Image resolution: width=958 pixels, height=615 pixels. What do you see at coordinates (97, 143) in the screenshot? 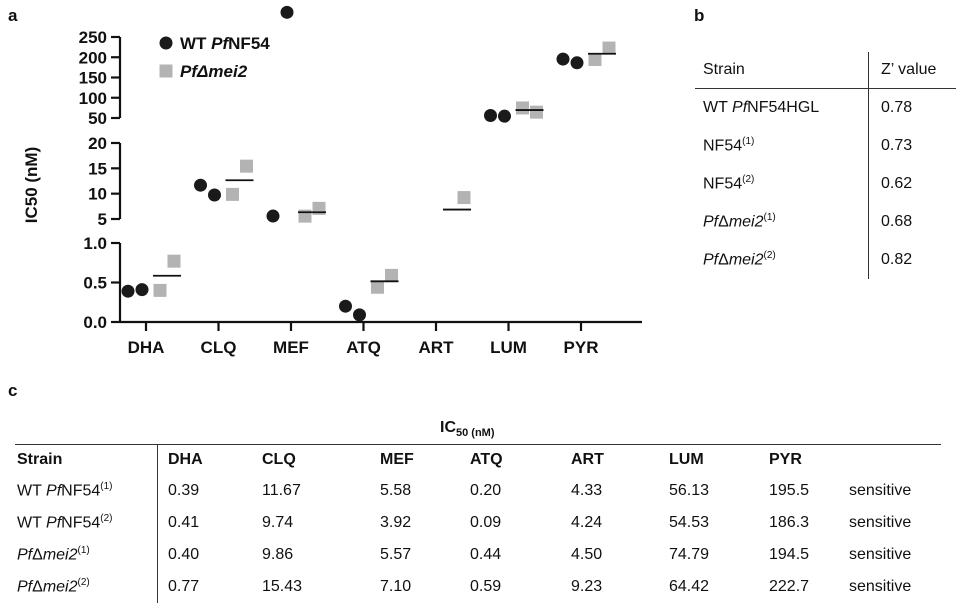
I see `y-tick-label: 20` at bounding box center [97, 143].